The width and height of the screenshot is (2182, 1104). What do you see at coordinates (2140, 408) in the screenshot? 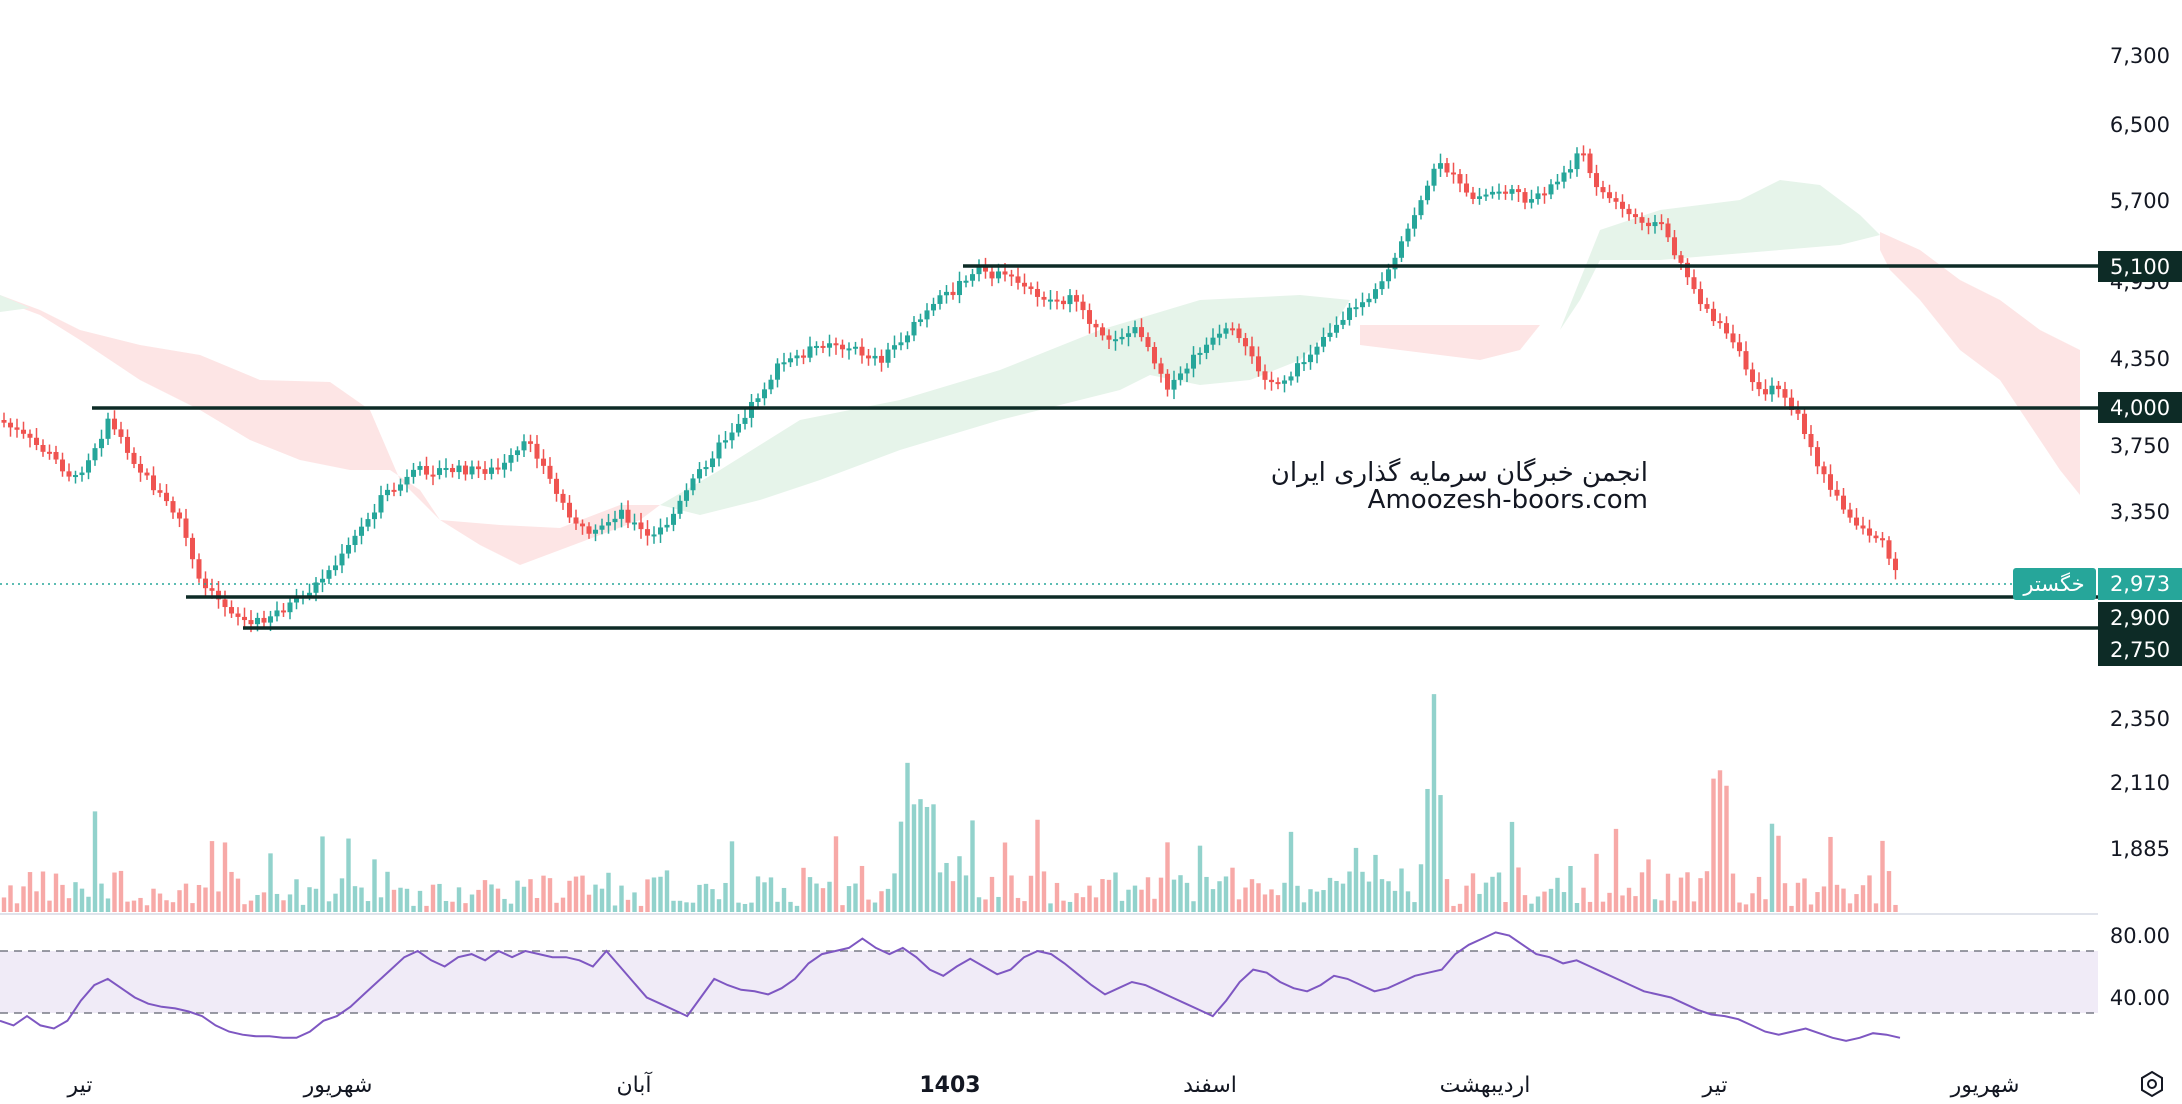
I see `svg-text: 4,000` at bounding box center [2140, 408].